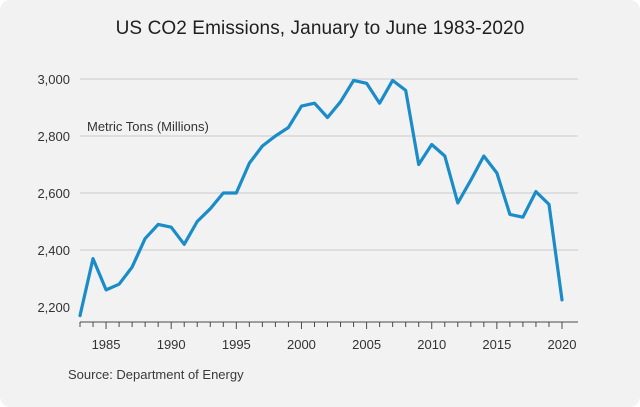 The image size is (640, 407). What do you see at coordinates (562, 344) in the screenshot?
I see `x-tick-label: 2020` at bounding box center [562, 344].